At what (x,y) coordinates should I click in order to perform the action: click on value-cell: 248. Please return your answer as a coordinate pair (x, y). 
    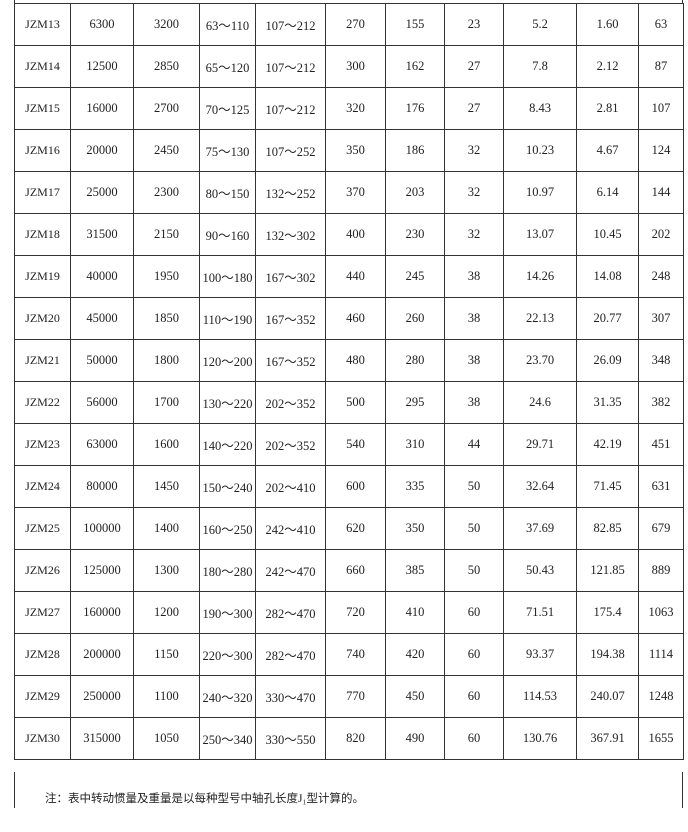
    Looking at the image, I should click on (661, 276).